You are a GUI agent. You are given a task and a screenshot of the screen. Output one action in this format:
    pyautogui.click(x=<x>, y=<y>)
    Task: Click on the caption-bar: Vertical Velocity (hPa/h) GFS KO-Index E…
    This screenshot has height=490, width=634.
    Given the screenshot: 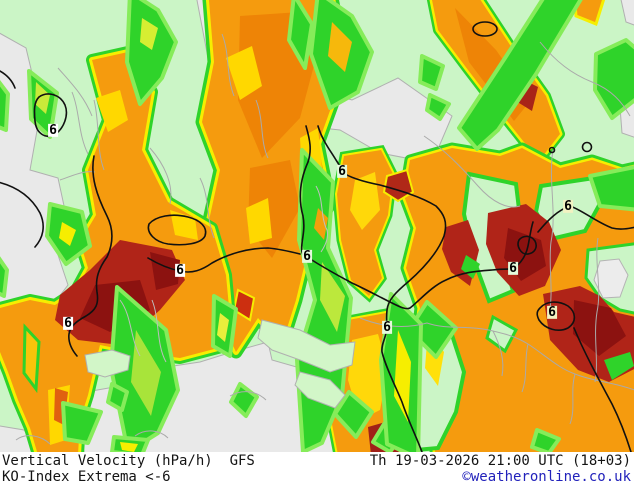 What is the action you would take?
    pyautogui.click(x=317, y=471)
    